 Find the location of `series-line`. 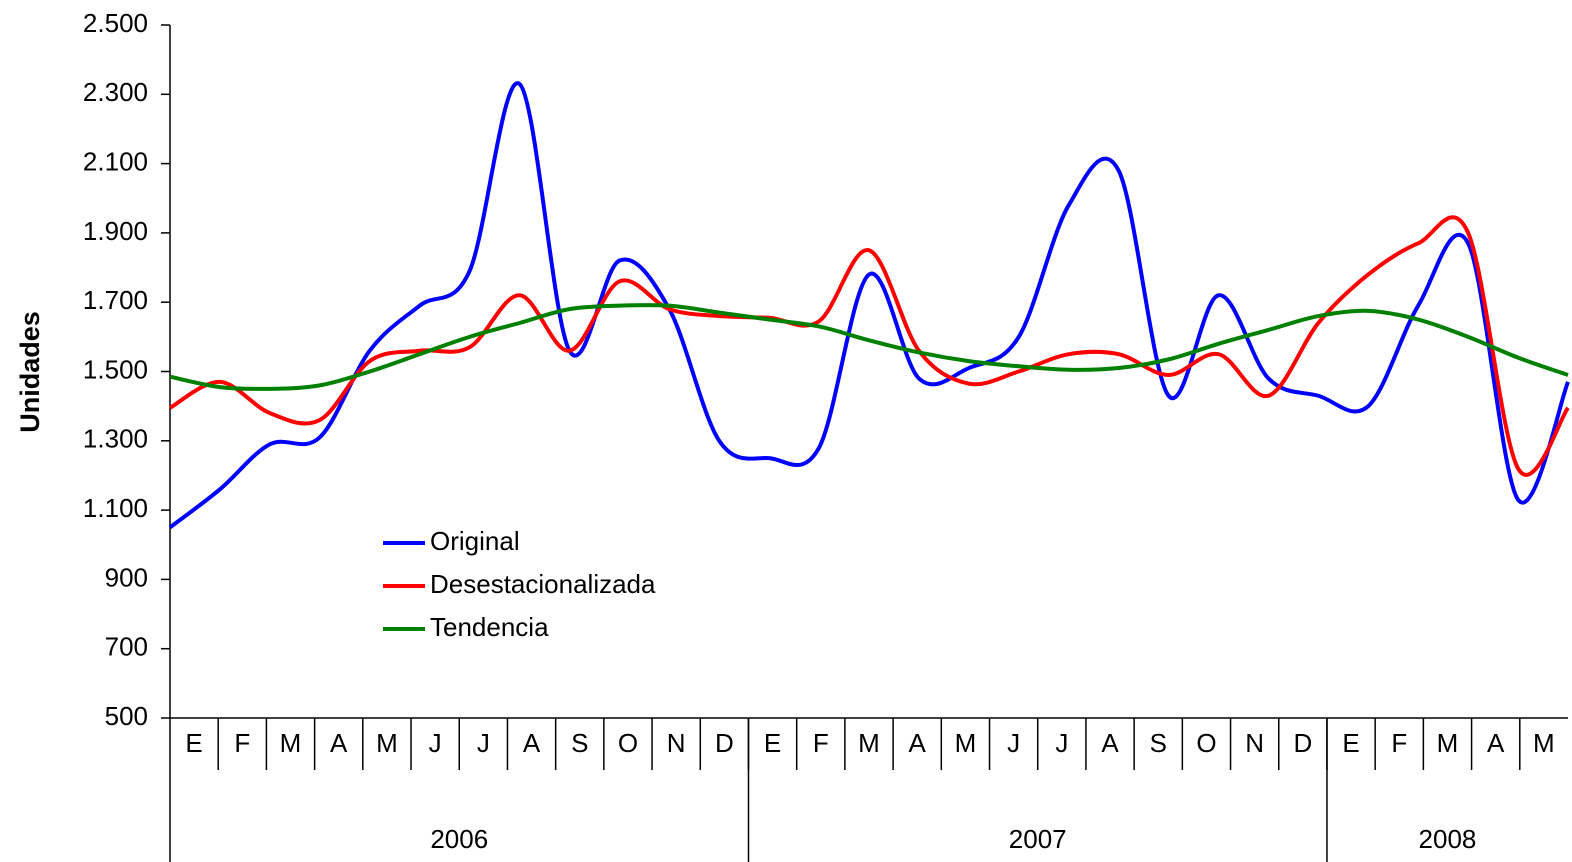

series-line is located at coordinates (869, 347).